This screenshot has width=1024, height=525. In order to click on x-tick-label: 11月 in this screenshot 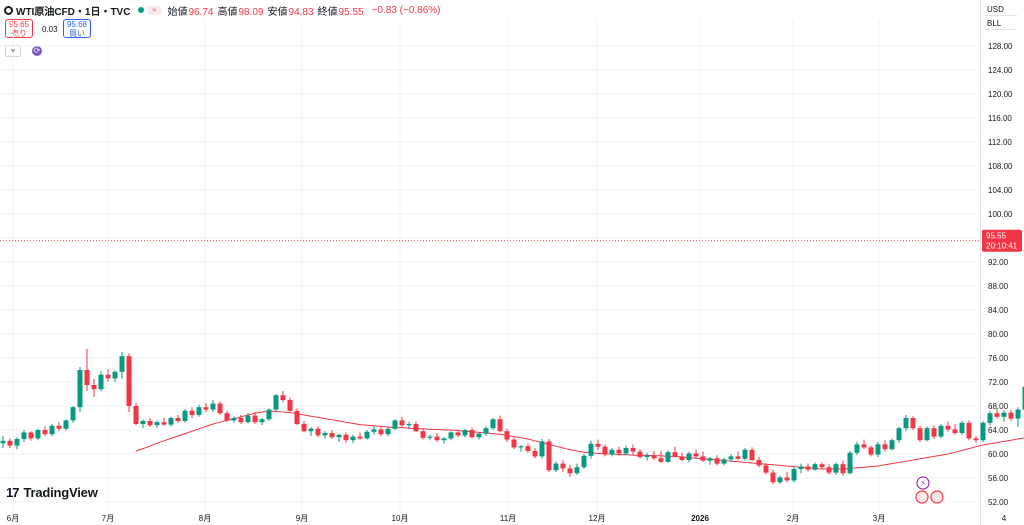, I will do `click(508, 518)`.